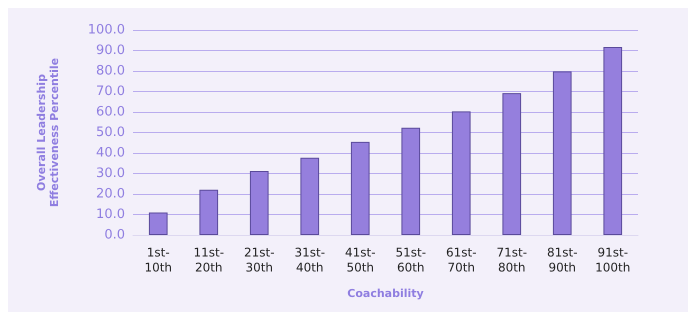 Image resolution: width=696 pixels, height=320 pixels. Describe the element at coordinates (158, 260) in the screenshot. I see `x-tick-label: 1st- 10th` at that location.